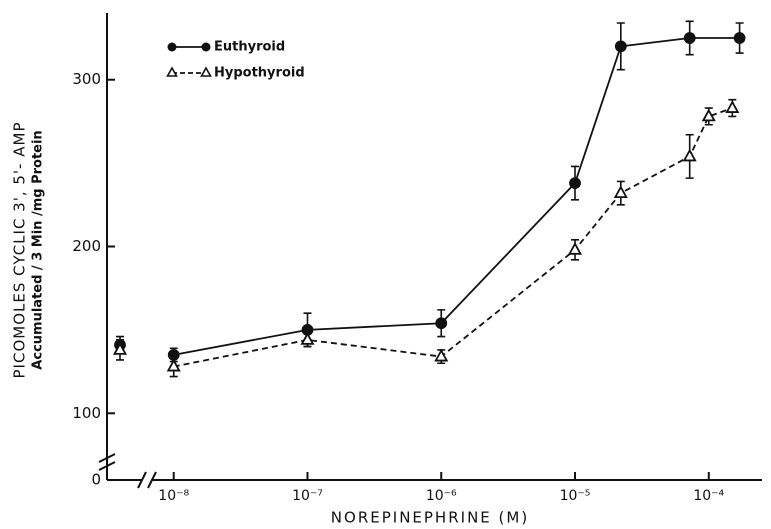  Describe the element at coordinates (96, 480) in the screenshot. I see `y-tick-label: 0` at that location.